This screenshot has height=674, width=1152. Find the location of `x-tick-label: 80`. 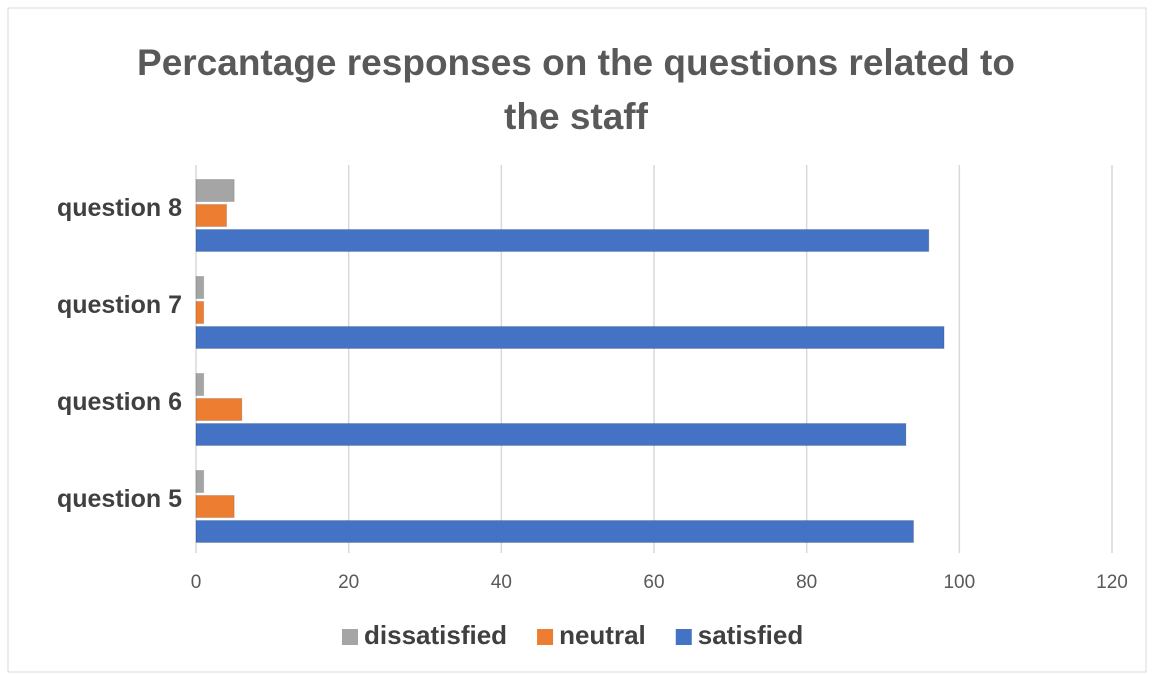

x-tick-label: 80 is located at coordinates (806, 582).